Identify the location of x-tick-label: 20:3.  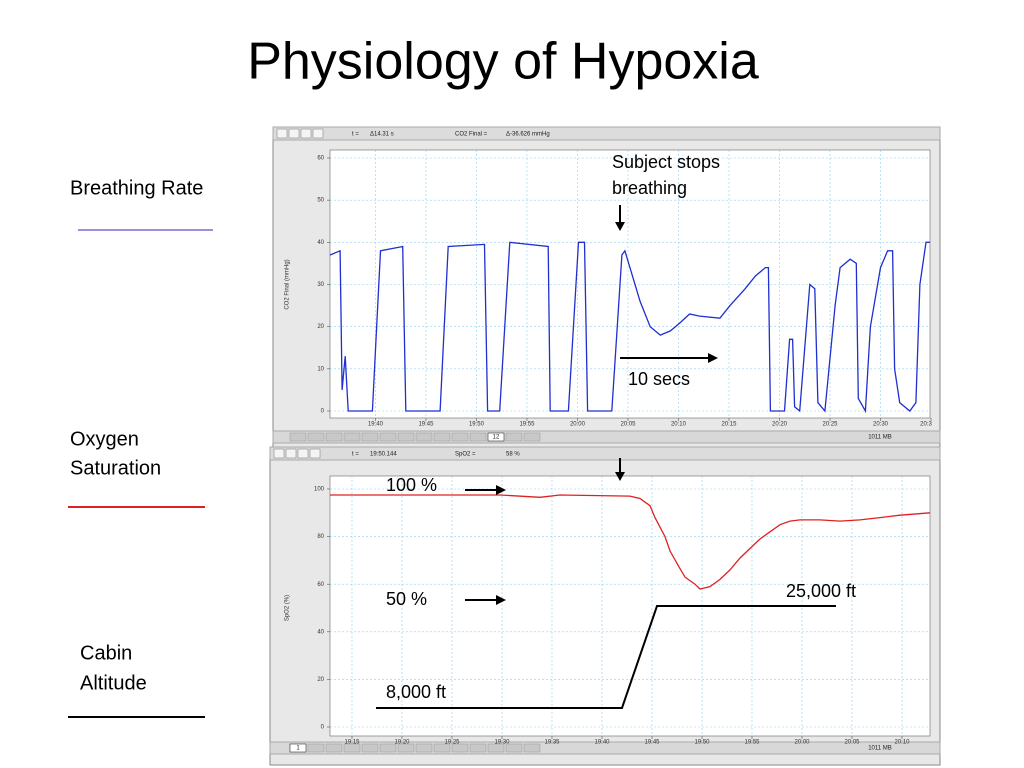
(926, 425).